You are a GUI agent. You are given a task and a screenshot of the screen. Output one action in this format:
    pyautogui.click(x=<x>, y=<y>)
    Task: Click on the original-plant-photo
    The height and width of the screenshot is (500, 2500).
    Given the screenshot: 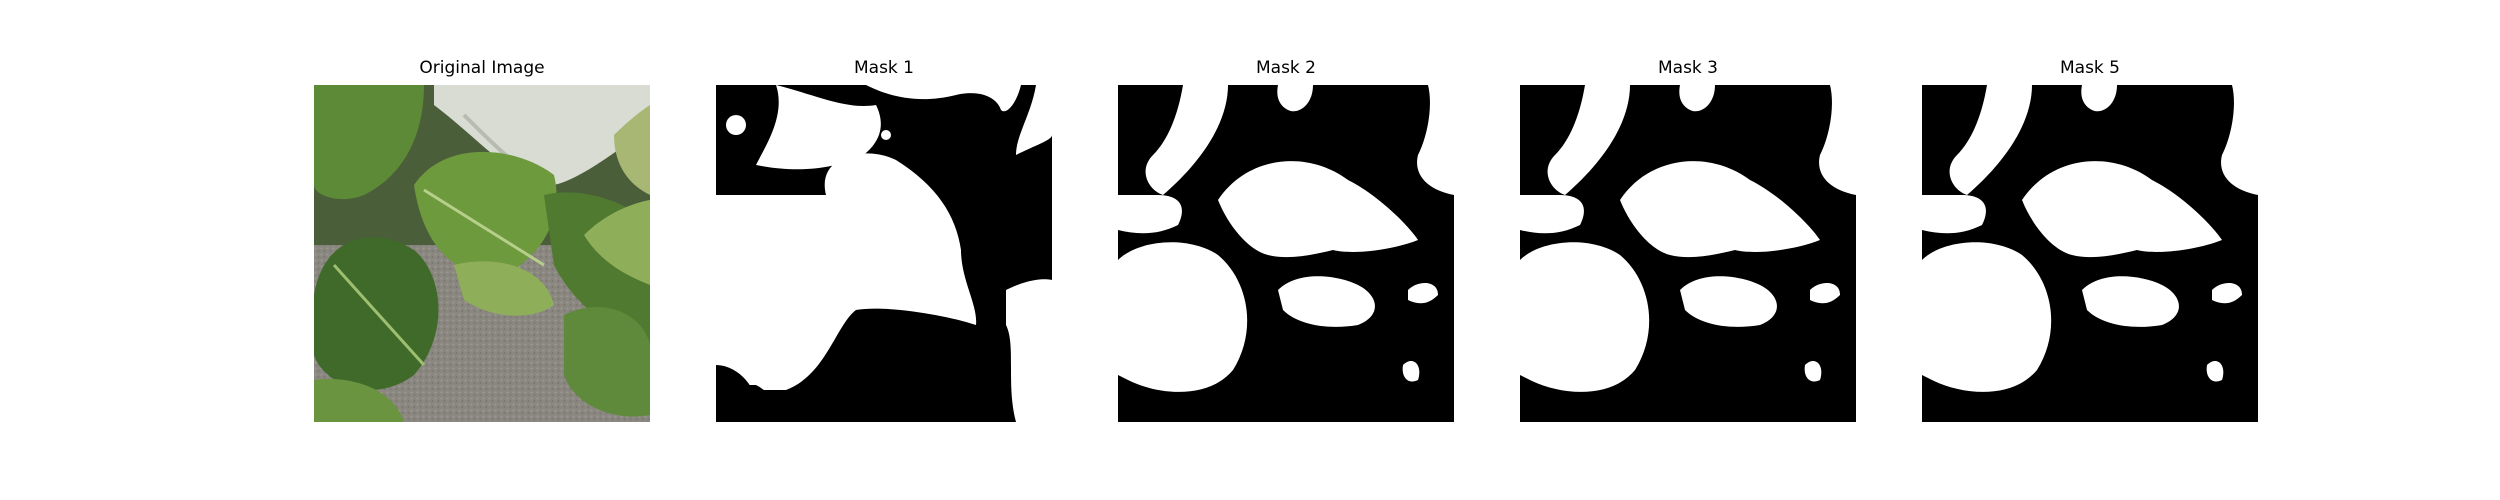 What is the action you would take?
    pyautogui.click(x=482, y=253)
    